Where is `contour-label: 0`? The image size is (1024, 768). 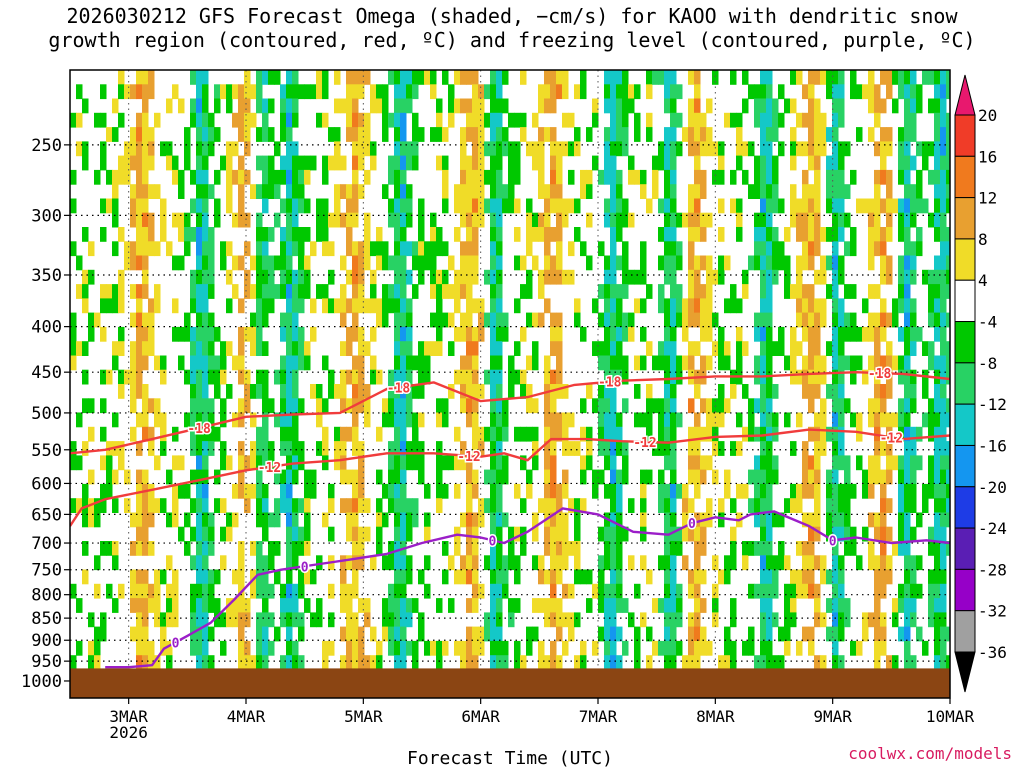 contour-label: 0 is located at coordinates (176, 643).